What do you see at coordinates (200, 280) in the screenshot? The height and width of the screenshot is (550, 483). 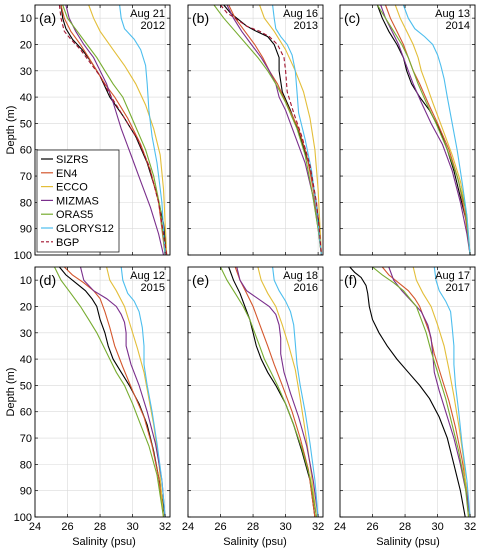 I see `panel-label: (e)` at bounding box center [200, 280].